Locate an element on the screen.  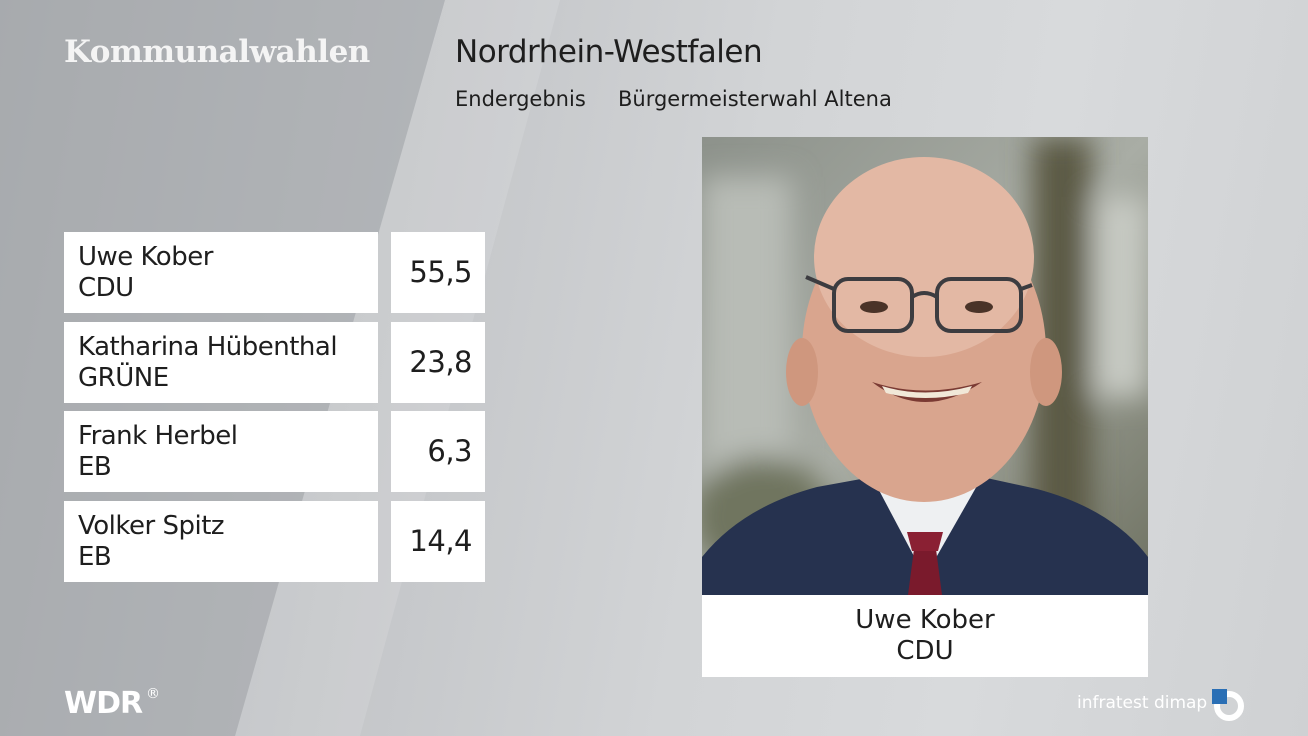
photo-caption: Uwe Kober CDU is located at coordinates (925, 636).